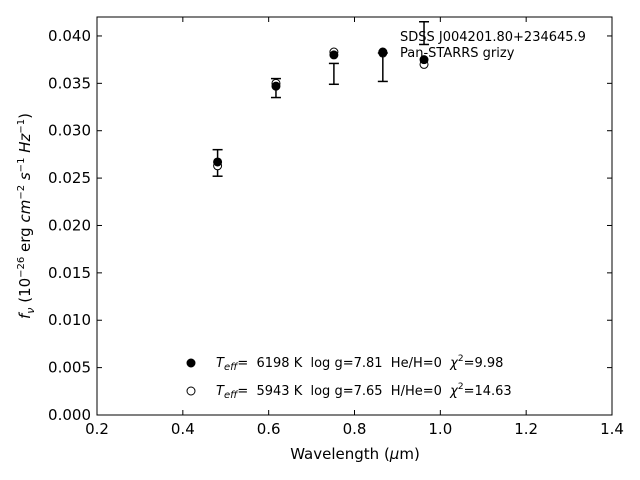 This screenshot has width=640, height=480. What do you see at coordinates (359, 363) in the screenshot?
I see `legend-entry-1: Teff= 6198 K log g=7.81 He/H=0 χ2=9.98` at bounding box center [359, 363].